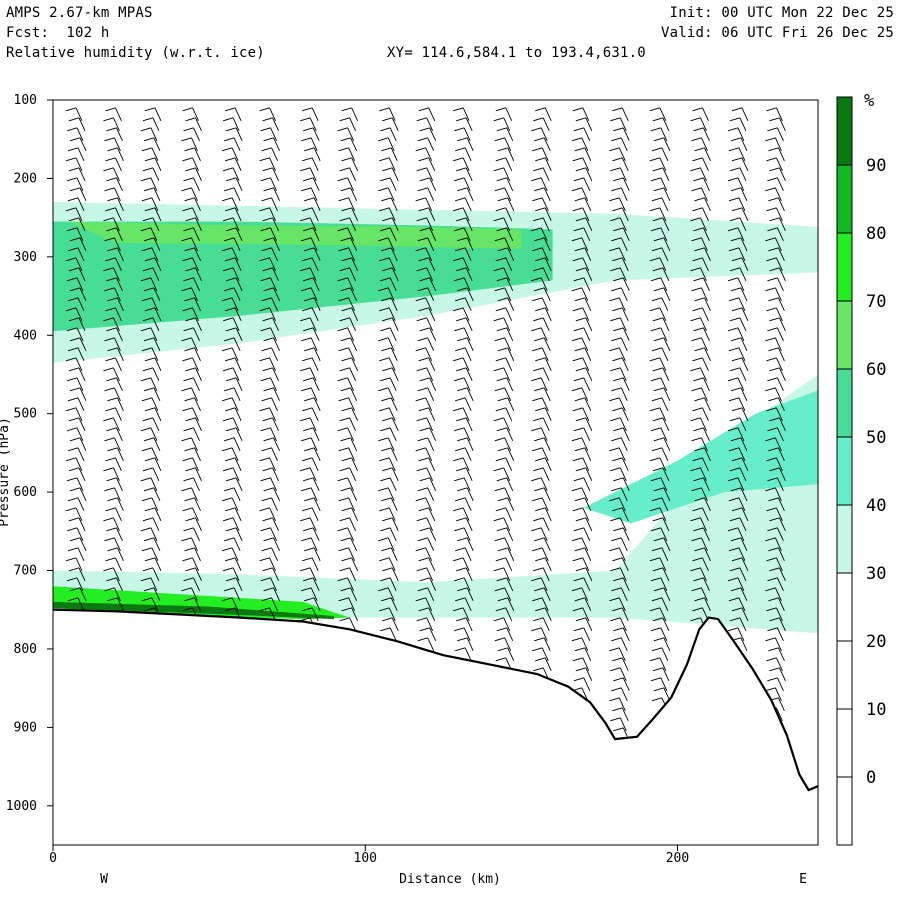  Describe the element at coordinates (876, 438) in the screenshot. I see `colorbar-tick-label: 50` at that location.